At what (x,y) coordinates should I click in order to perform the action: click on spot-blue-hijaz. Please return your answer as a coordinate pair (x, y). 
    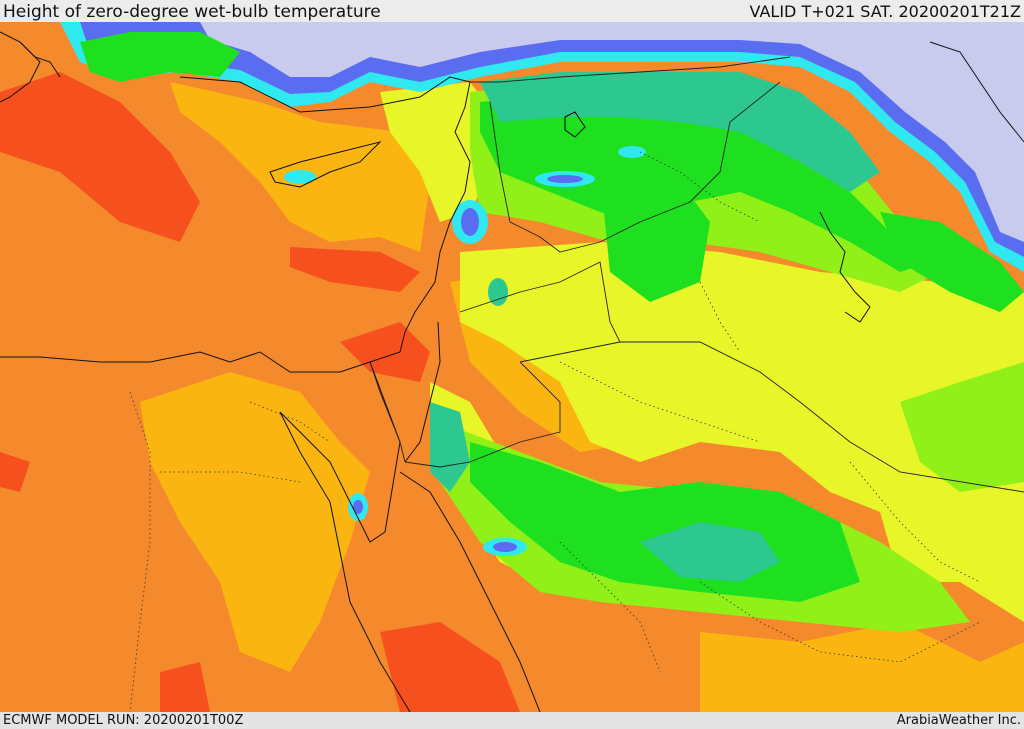
    Looking at the image, I should click on (505, 547).